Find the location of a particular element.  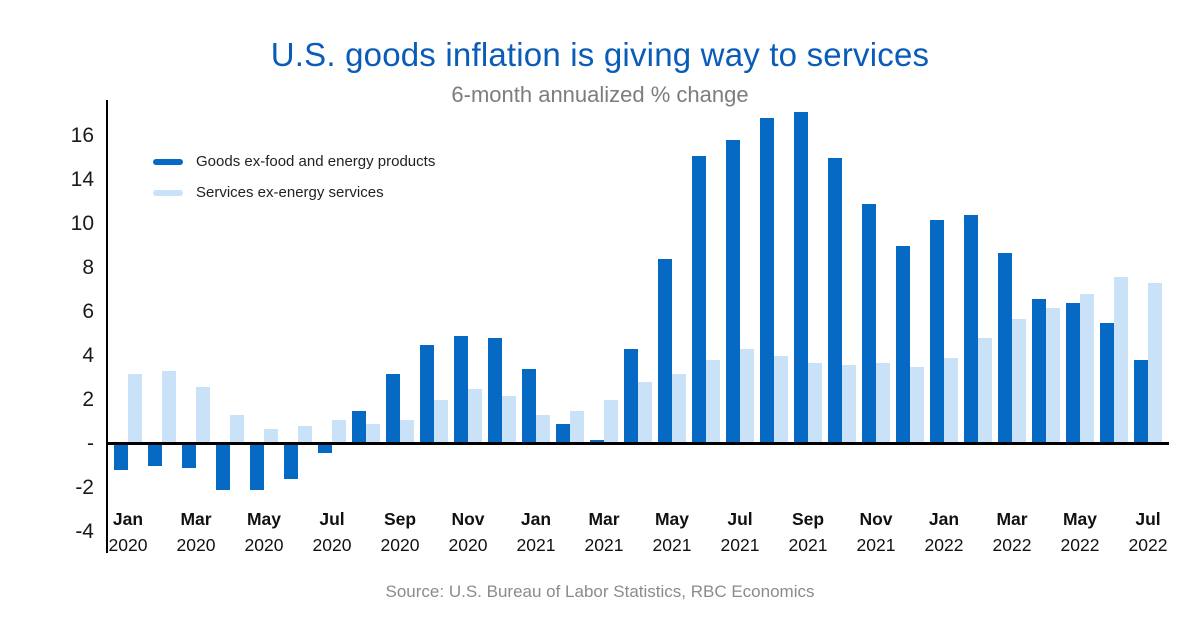

bar-services-nov-2020 is located at coordinates (475, 416).